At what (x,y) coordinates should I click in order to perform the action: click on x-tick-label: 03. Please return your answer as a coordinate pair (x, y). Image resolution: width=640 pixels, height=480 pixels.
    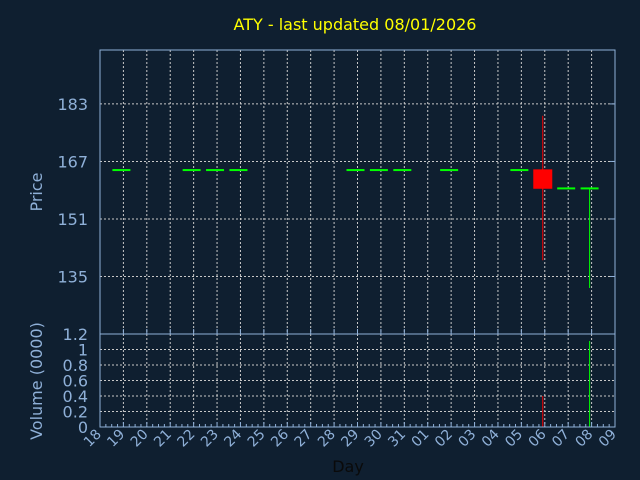
    Looking at the image, I should click on (467, 439).